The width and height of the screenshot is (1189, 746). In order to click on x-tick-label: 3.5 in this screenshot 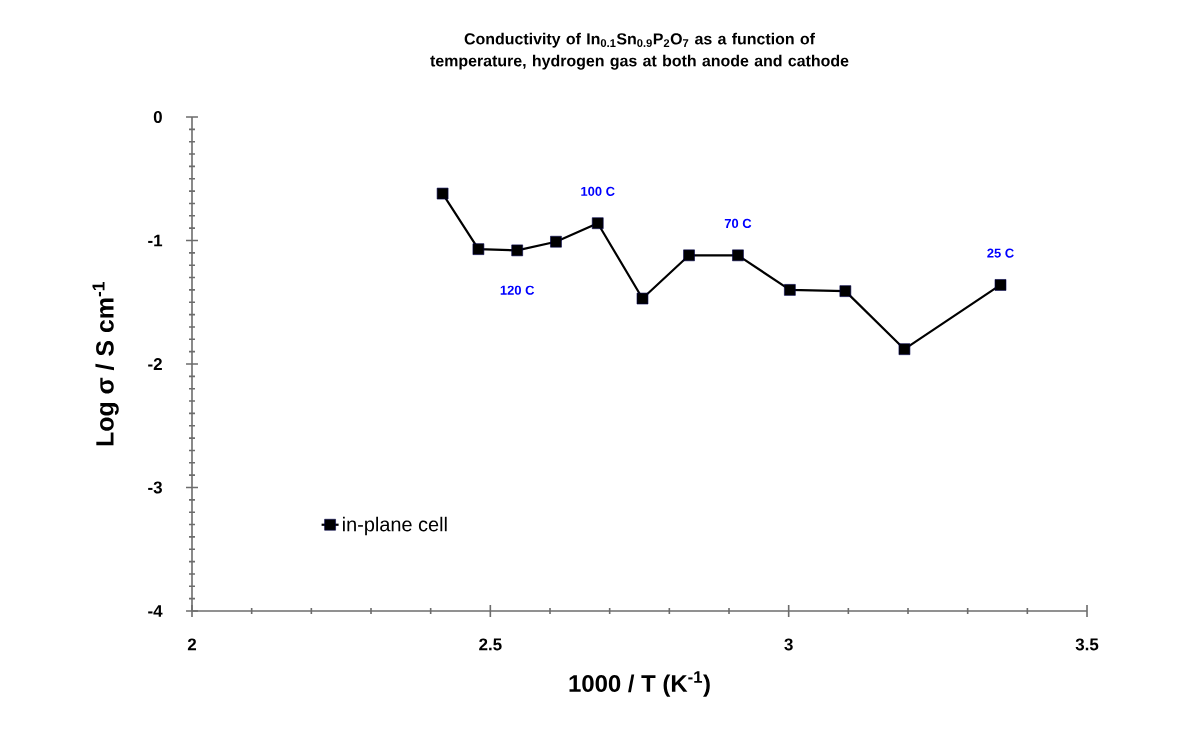, I will do `click(1087, 644)`.